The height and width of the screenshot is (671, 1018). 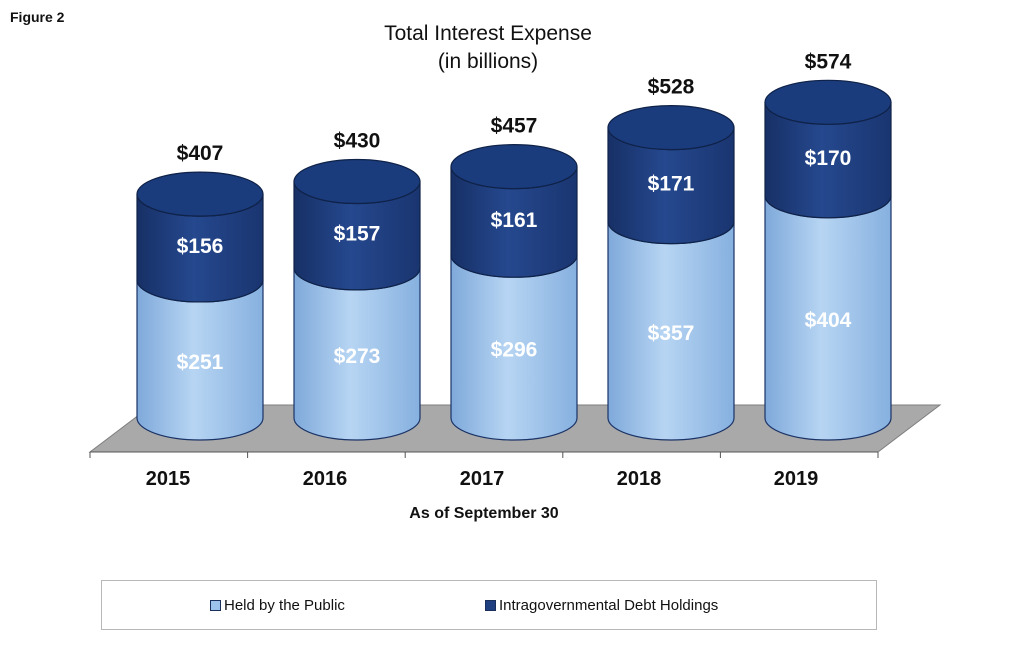 I want to click on value-label-intragovernmental-2019: $170, so click(x=828, y=158).